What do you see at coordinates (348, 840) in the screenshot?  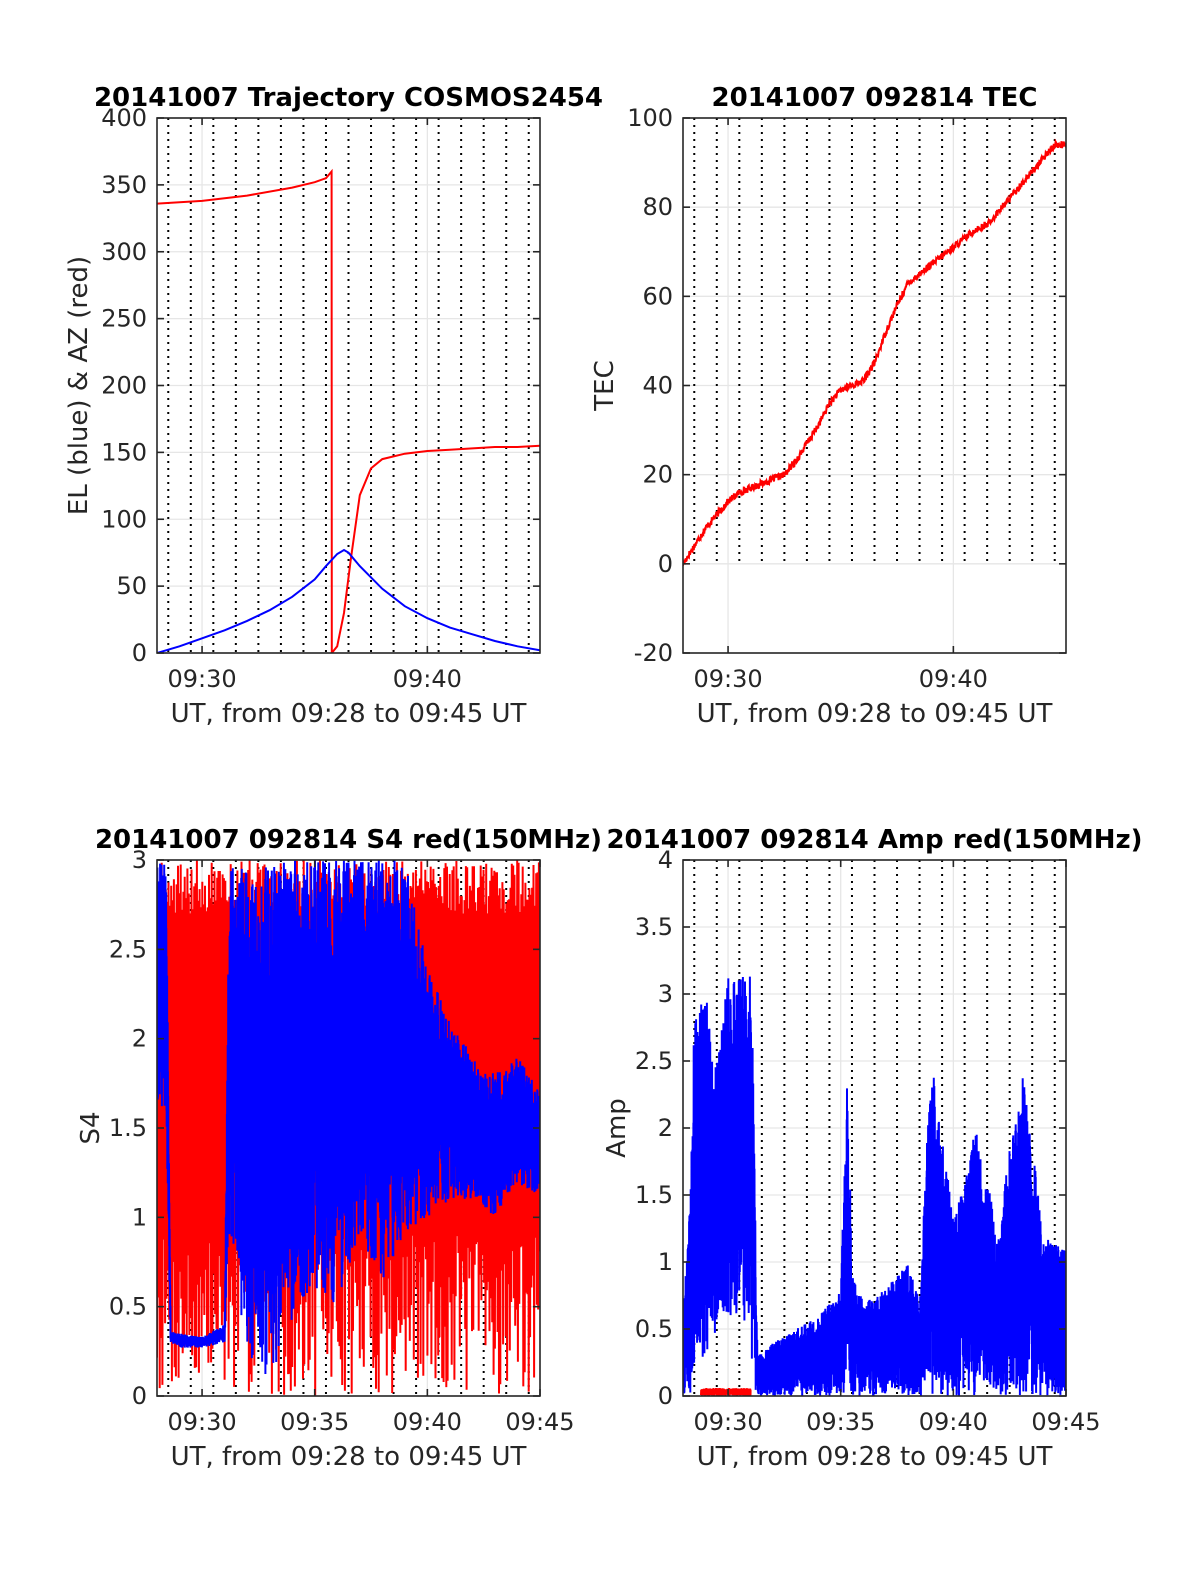 I see `chart-title: 20141007 092814 S4 red(150MHz)` at bounding box center [348, 840].